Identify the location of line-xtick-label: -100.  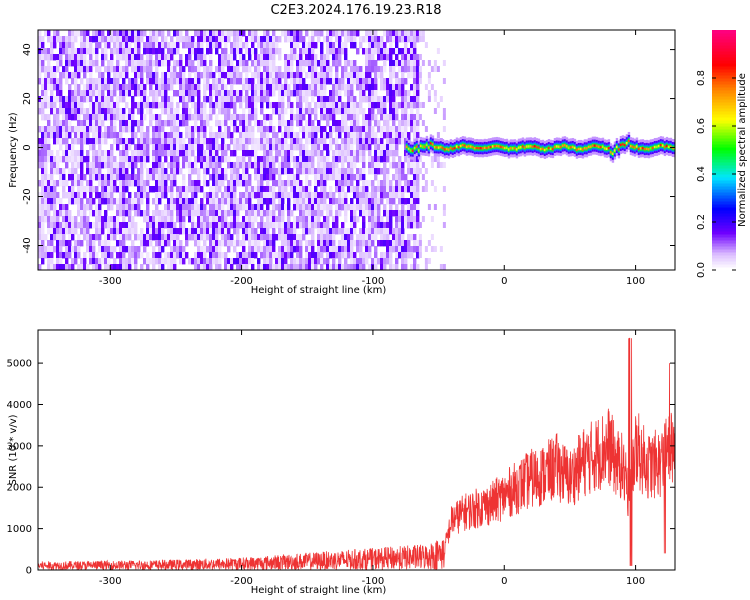
(373, 581).